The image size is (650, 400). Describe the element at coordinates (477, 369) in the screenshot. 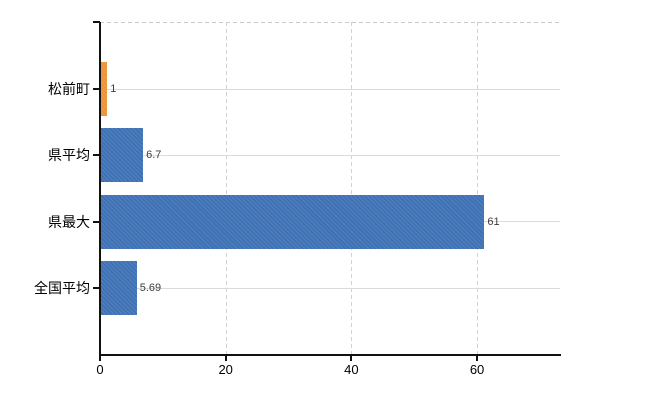

I see `x-tick-label: 60` at that location.